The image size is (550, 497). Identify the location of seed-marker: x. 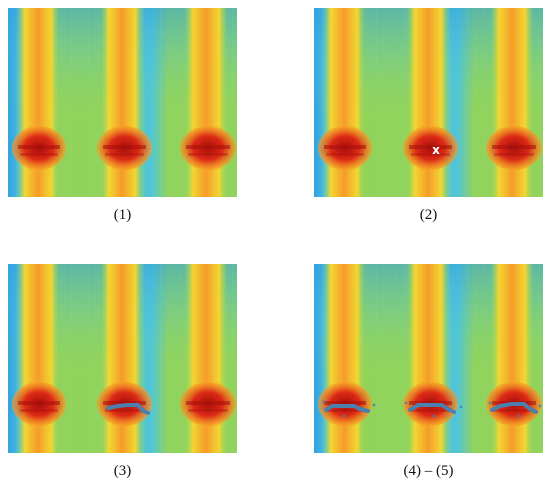
(436, 150).